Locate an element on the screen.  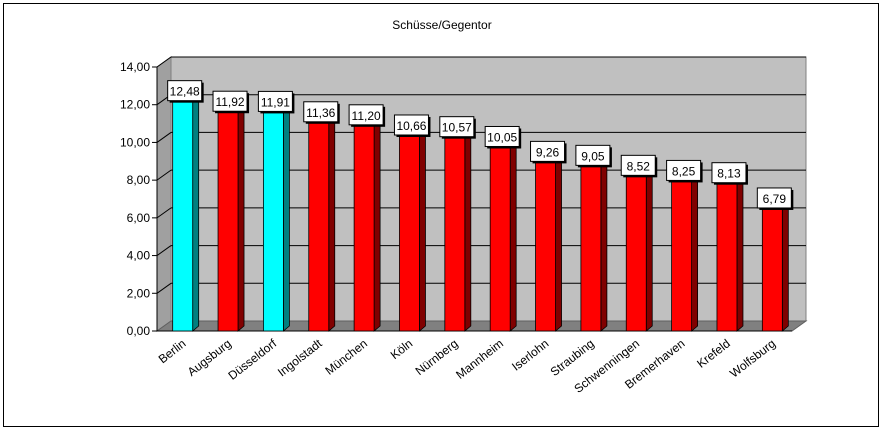
data-label: 6,79 is located at coordinates (775, 199).